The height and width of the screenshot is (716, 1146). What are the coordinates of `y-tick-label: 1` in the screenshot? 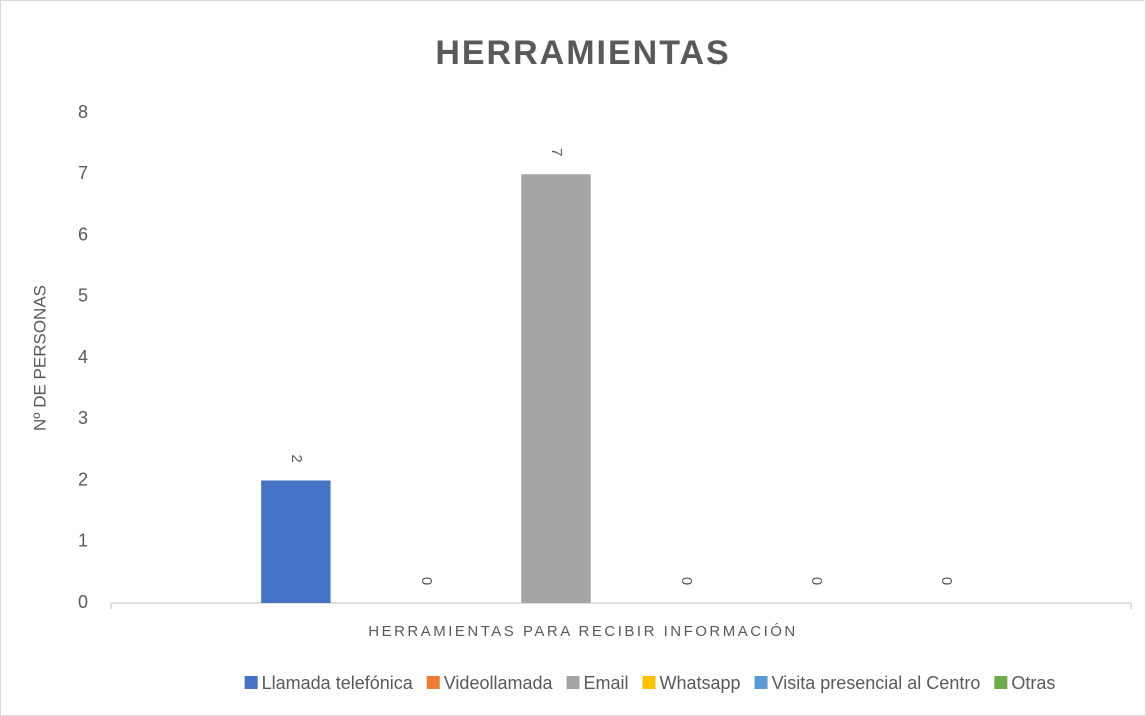 It's located at (83, 541).